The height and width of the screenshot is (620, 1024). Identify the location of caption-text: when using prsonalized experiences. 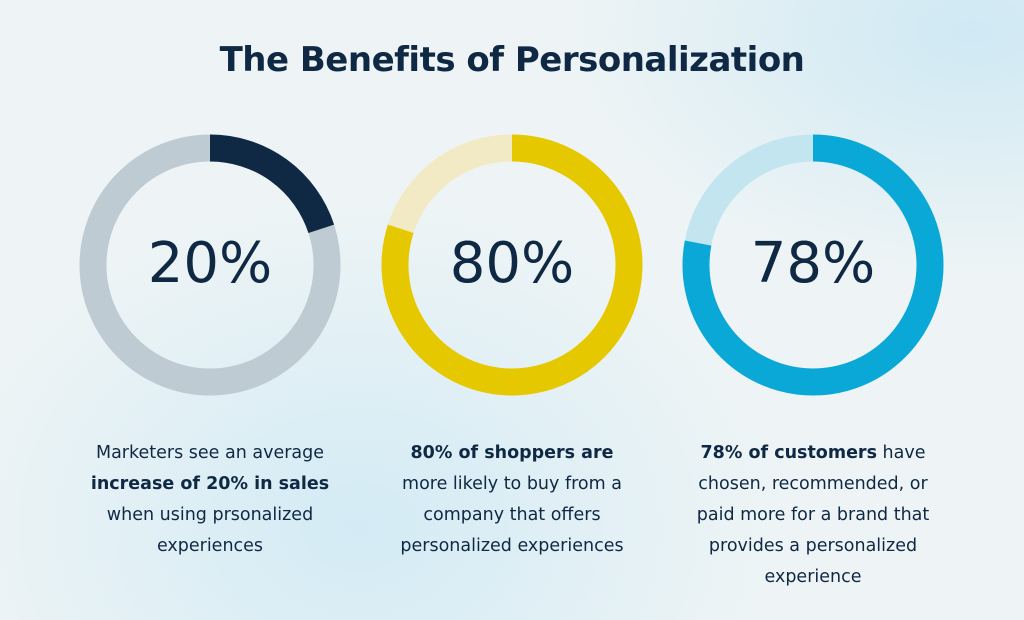
(210, 530).